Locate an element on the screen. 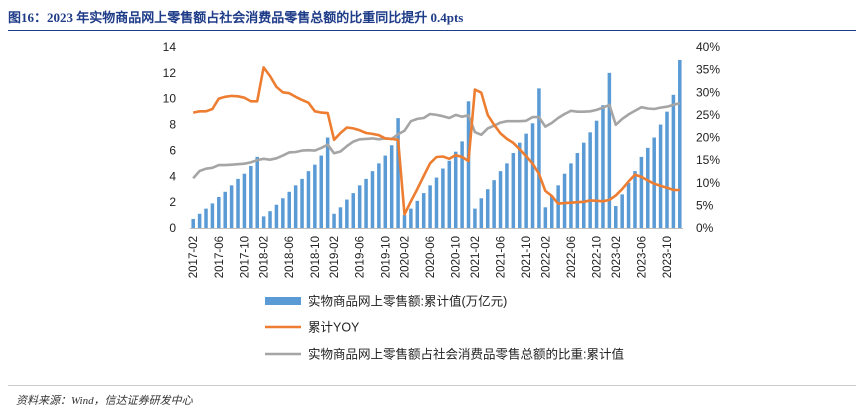 This screenshot has height=408, width=863. y-left-tick-label: 14 is located at coordinates (170, 47).